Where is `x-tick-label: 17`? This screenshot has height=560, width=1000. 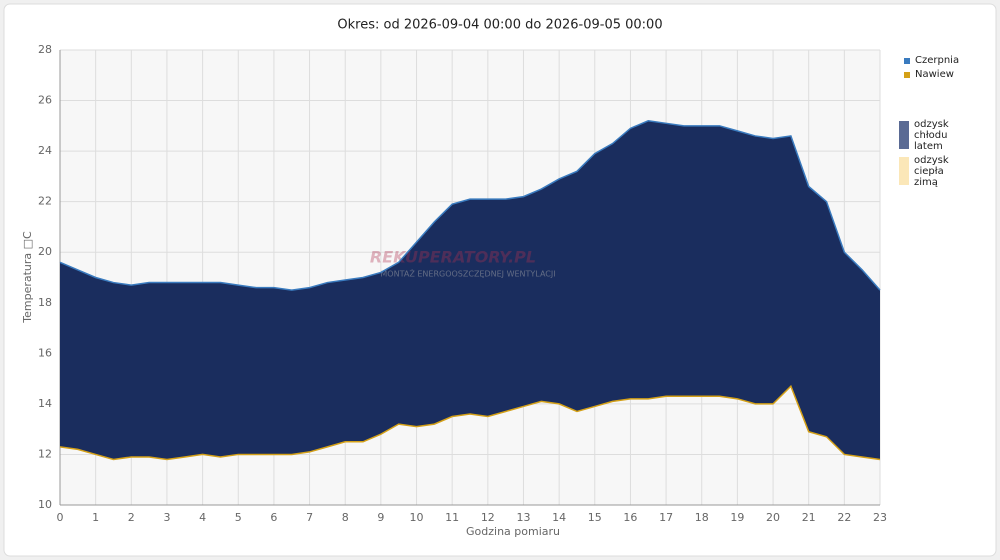 x-tick-label: 17 is located at coordinates (666, 517).